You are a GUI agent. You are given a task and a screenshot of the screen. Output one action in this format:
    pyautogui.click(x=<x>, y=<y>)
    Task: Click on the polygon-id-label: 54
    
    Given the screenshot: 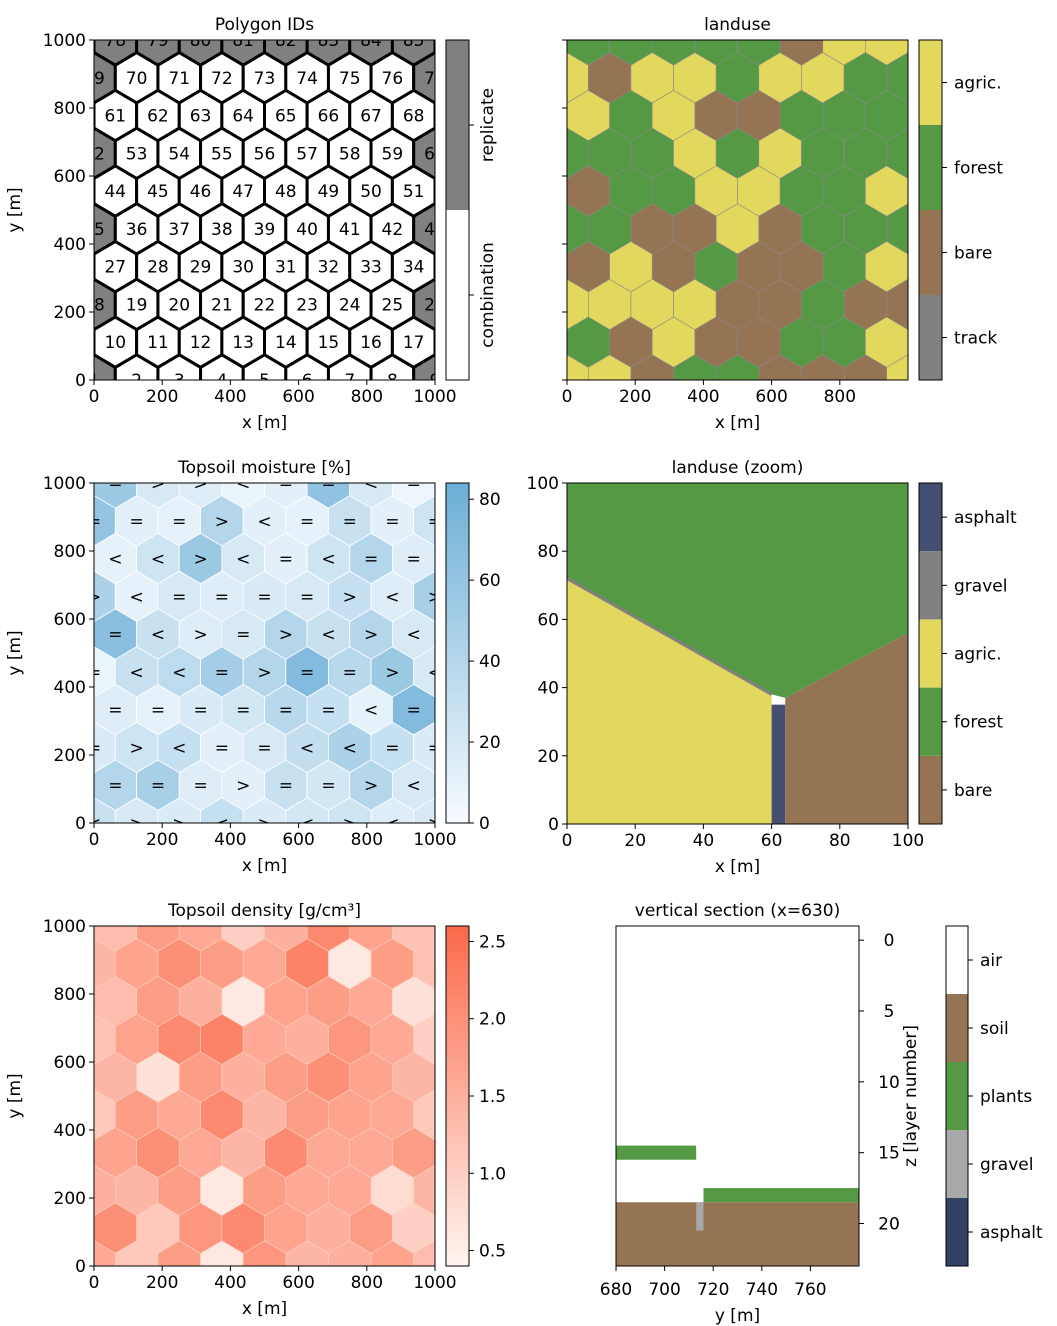 What is the action you would take?
    pyautogui.click(x=179, y=154)
    